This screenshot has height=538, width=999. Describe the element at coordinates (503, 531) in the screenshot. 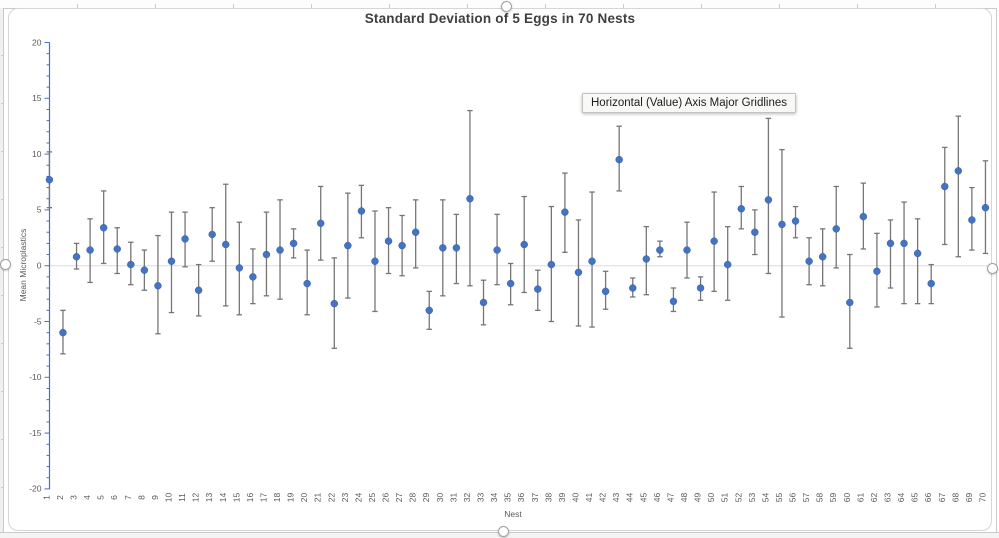

I see `selection-handle-bottom-center` at that location.